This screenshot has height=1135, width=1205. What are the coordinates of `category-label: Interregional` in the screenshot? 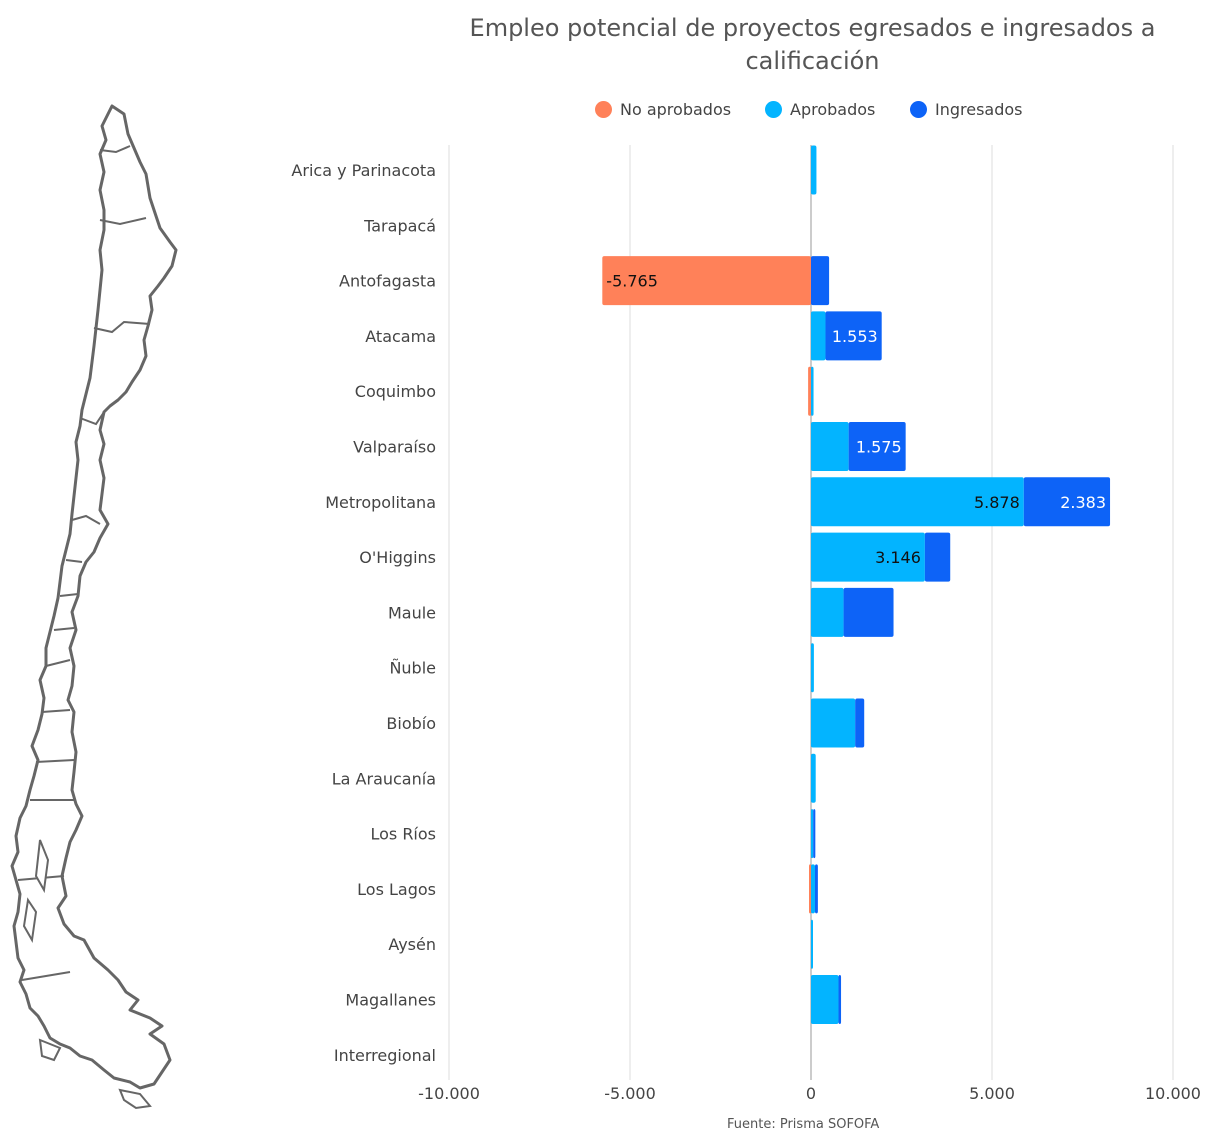 It's located at (385, 1055).